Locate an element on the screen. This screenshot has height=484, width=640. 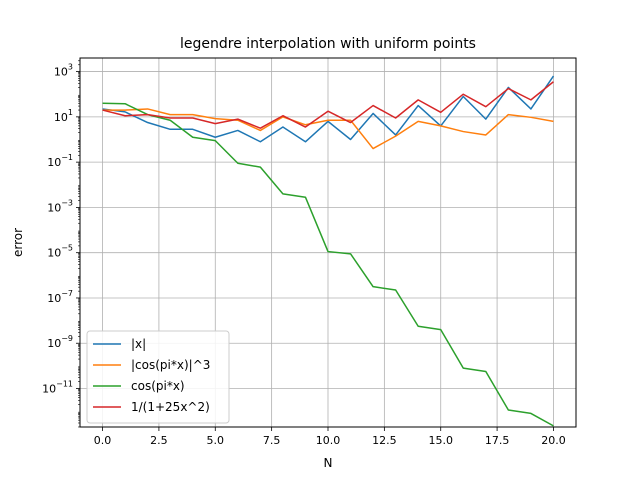
y-tick-label: 10⁻¹ is located at coordinates (60, 161).